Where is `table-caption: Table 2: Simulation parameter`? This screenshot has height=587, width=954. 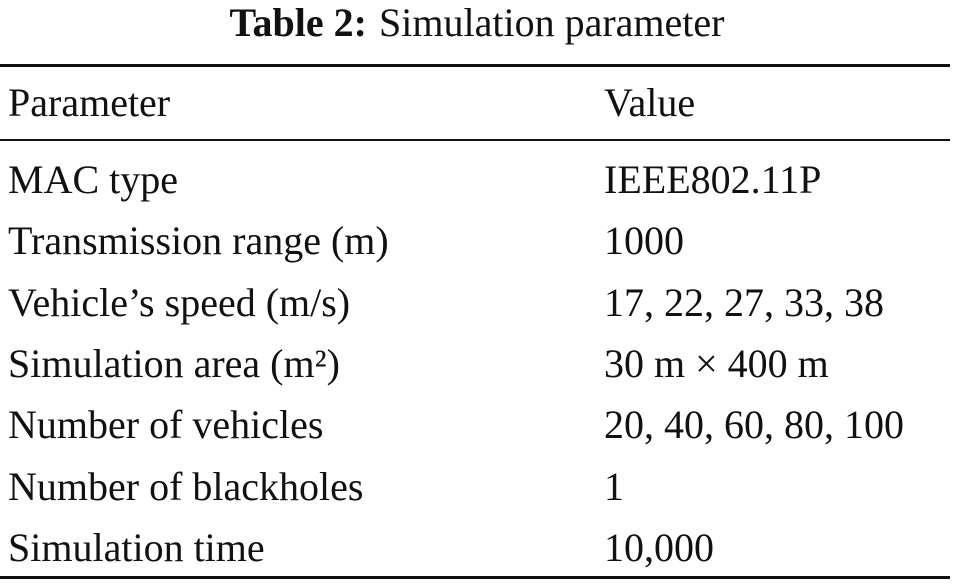
table-caption: Table 2: Simulation parameter is located at coordinates (477, 23).